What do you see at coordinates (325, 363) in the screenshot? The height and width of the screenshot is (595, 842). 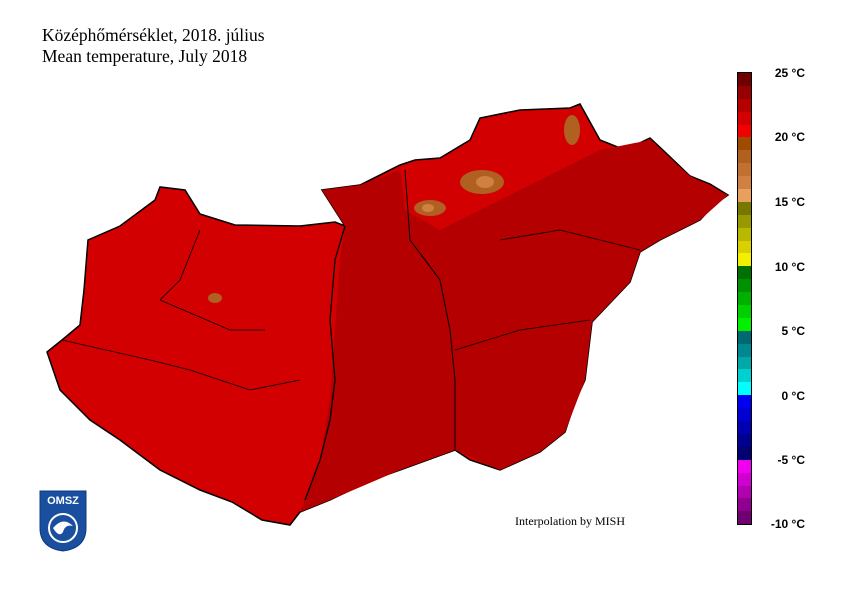 I see `danube-border` at bounding box center [325, 363].